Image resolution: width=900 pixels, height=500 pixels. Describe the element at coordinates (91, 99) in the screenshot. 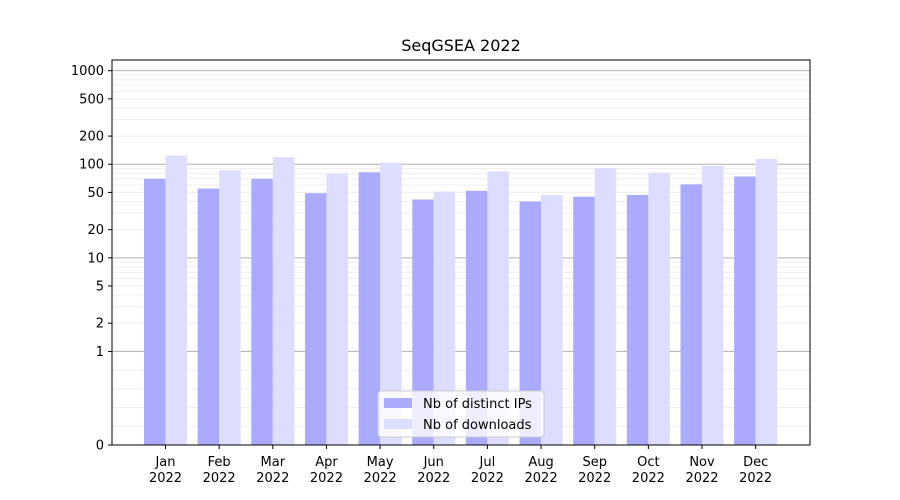

I see `y-tick-label: 500` at that location.